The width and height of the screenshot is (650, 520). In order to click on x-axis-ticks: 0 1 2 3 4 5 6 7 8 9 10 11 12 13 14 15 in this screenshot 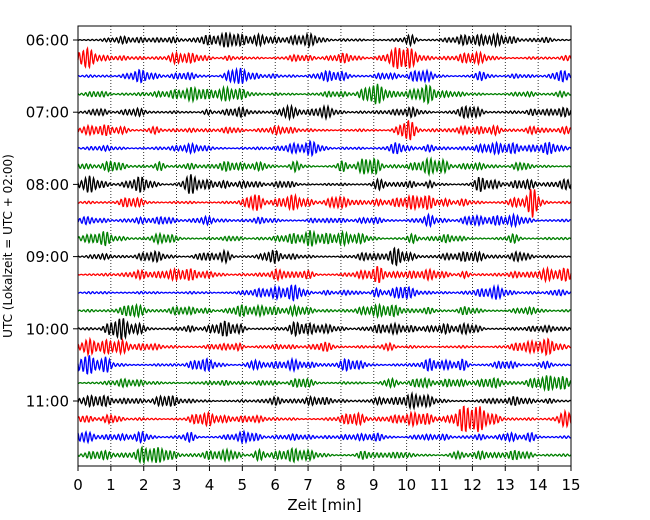, I will do `click(327, 480)`.